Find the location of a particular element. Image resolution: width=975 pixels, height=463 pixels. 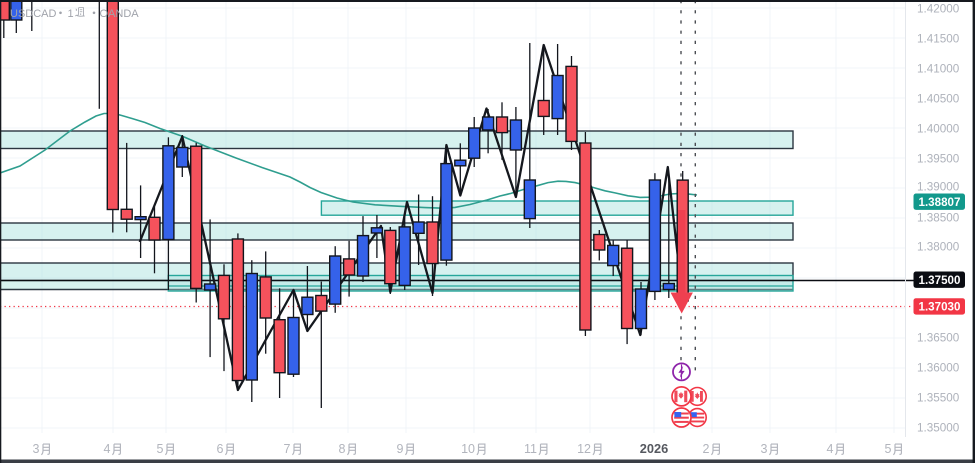

svg-text: 1.35000 is located at coordinates (938, 427).